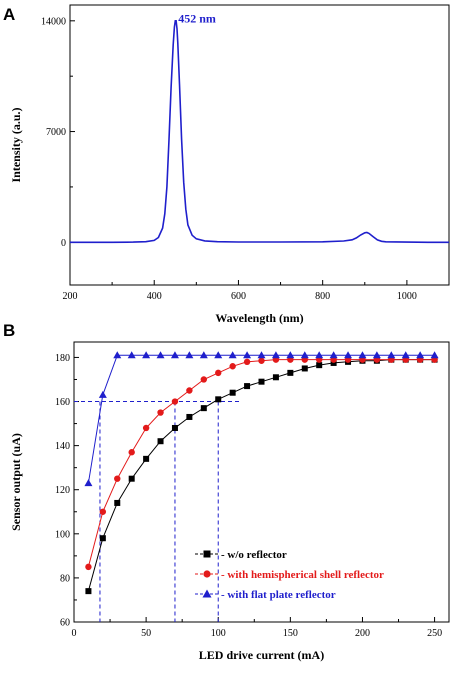  What do you see at coordinates (197, 18) in the screenshot?
I see `peak-annotation: 452 nm` at bounding box center [197, 18].